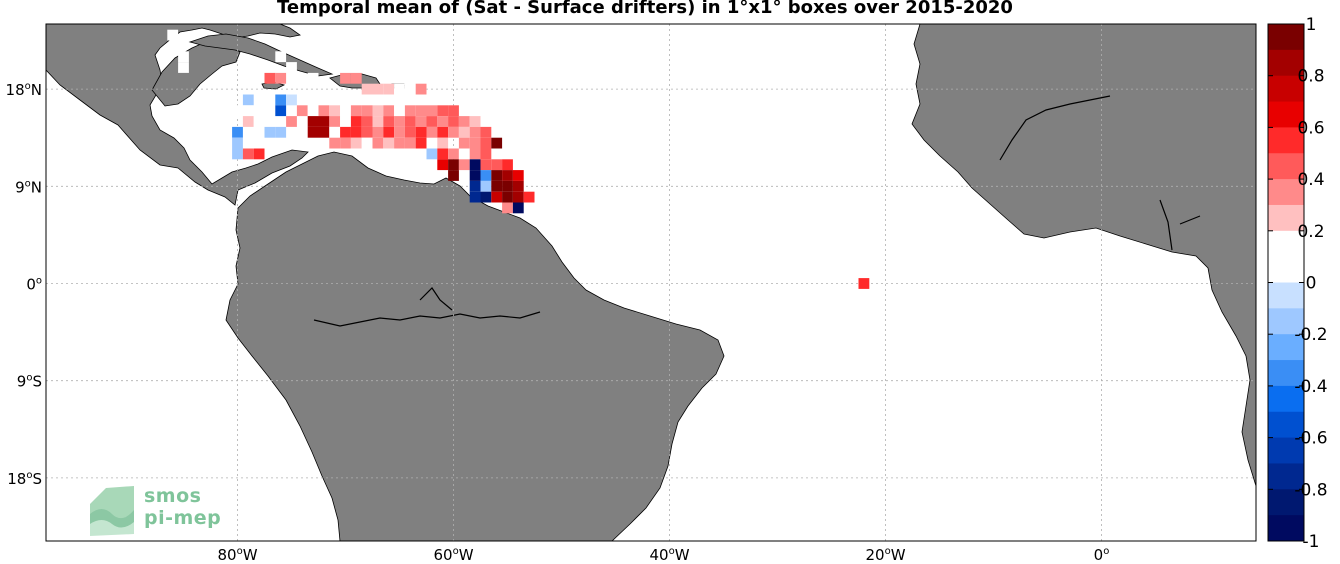  I want to click on colorbar-label: 0, so click(1311, 284).